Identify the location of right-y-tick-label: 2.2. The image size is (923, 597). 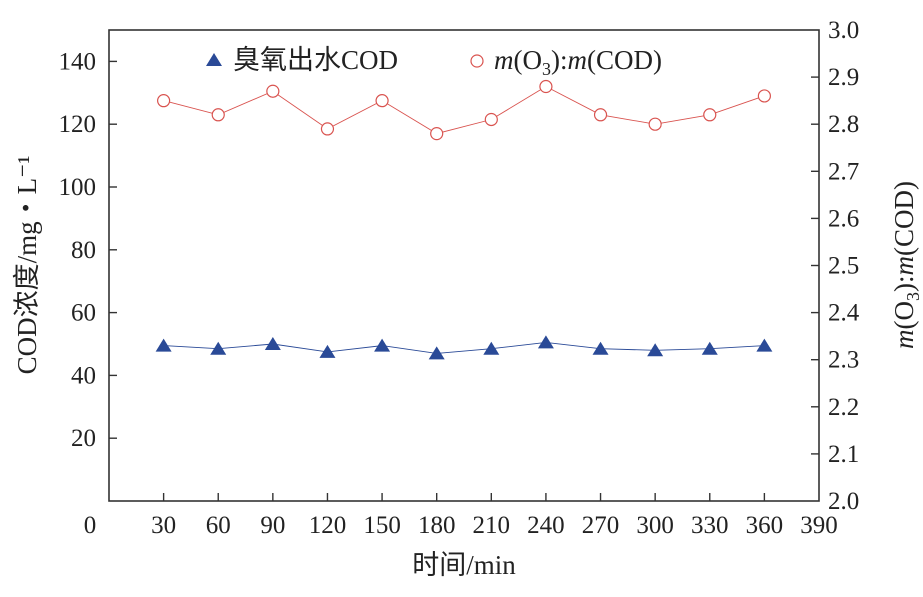
(843, 407).